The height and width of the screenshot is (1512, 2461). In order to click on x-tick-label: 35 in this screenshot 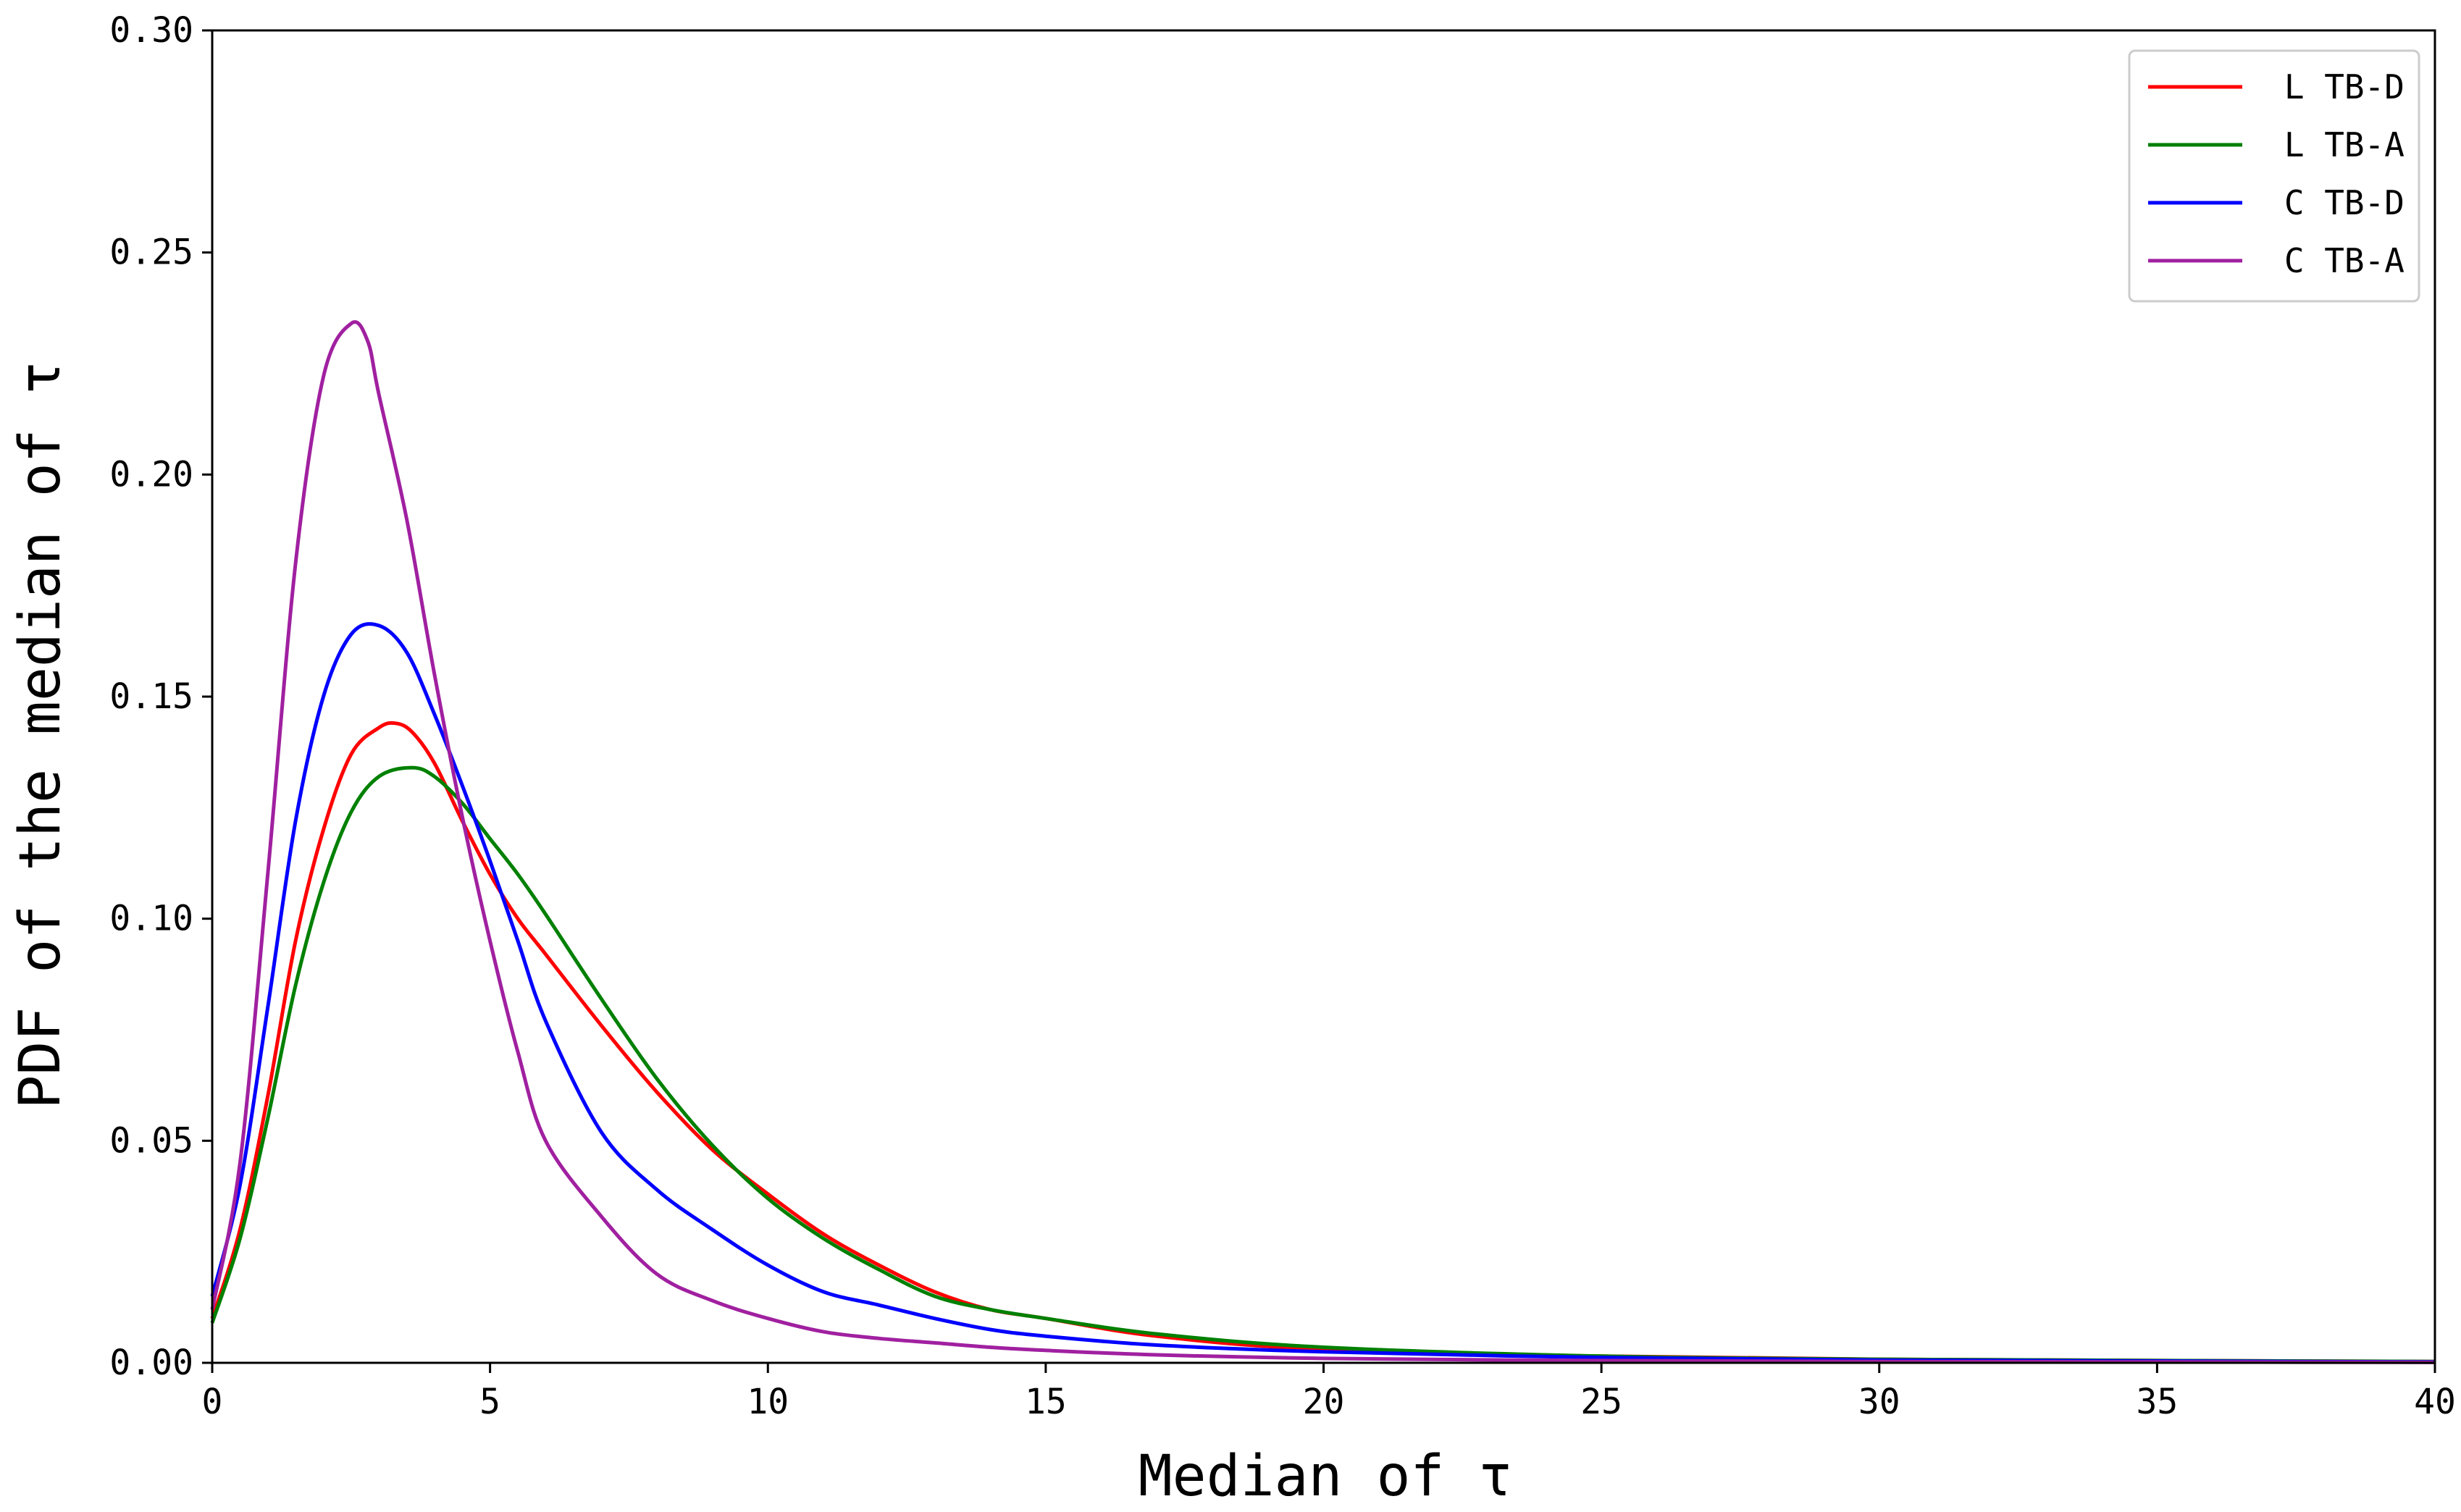, I will do `click(2157, 1402)`.